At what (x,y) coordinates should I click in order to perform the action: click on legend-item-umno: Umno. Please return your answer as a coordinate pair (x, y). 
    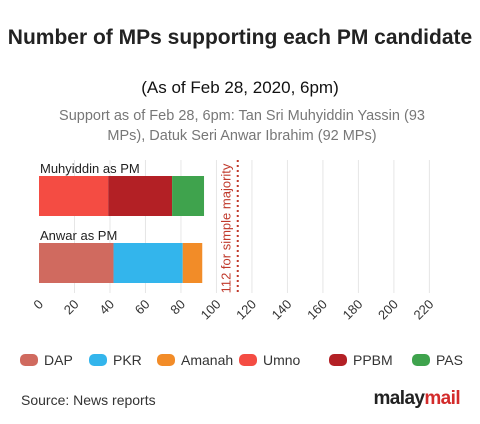
    Looking at the image, I should click on (269, 360).